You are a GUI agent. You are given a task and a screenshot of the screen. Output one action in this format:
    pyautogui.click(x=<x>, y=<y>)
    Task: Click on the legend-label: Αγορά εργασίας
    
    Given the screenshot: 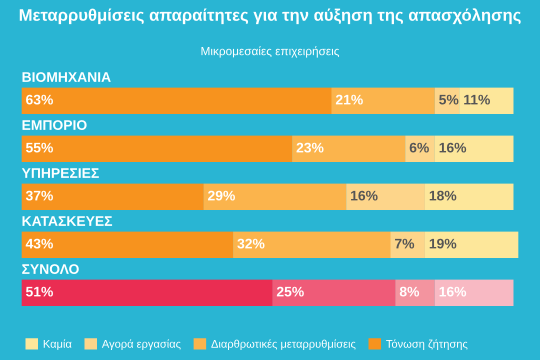 What is the action you would take?
    pyautogui.click(x=141, y=344)
    